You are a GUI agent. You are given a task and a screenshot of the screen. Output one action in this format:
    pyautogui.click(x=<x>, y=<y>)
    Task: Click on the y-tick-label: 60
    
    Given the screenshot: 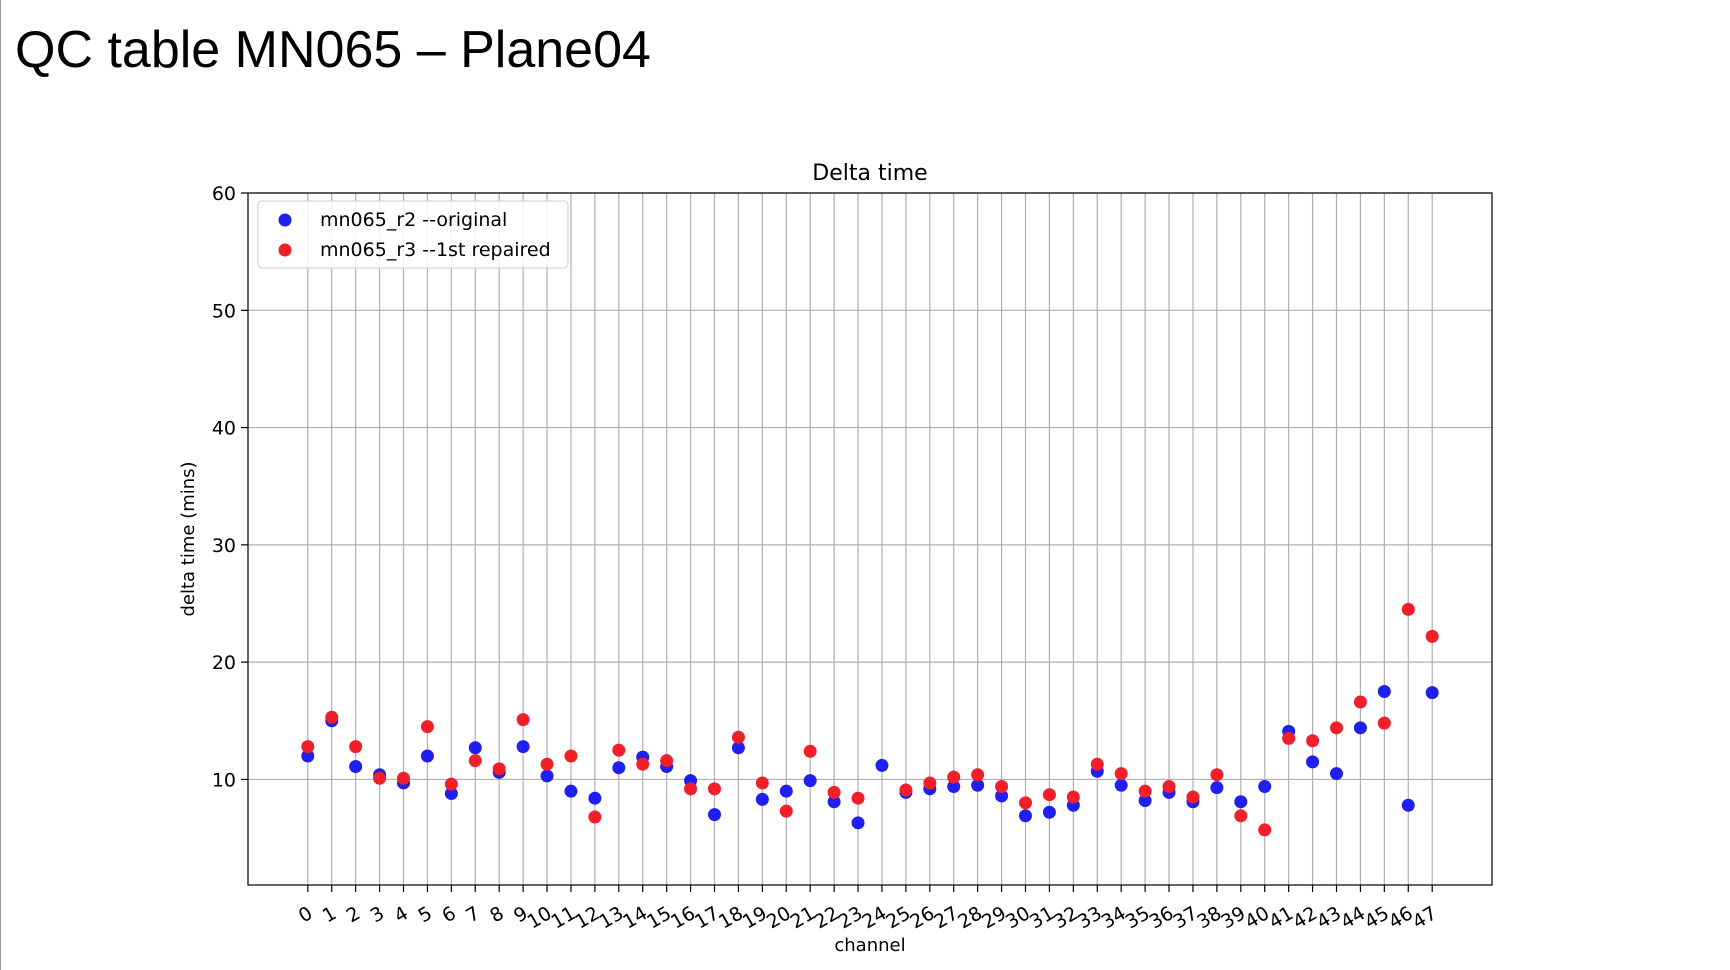 What is the action you would take?
    pyautogui.click(x=224, y=194)
    